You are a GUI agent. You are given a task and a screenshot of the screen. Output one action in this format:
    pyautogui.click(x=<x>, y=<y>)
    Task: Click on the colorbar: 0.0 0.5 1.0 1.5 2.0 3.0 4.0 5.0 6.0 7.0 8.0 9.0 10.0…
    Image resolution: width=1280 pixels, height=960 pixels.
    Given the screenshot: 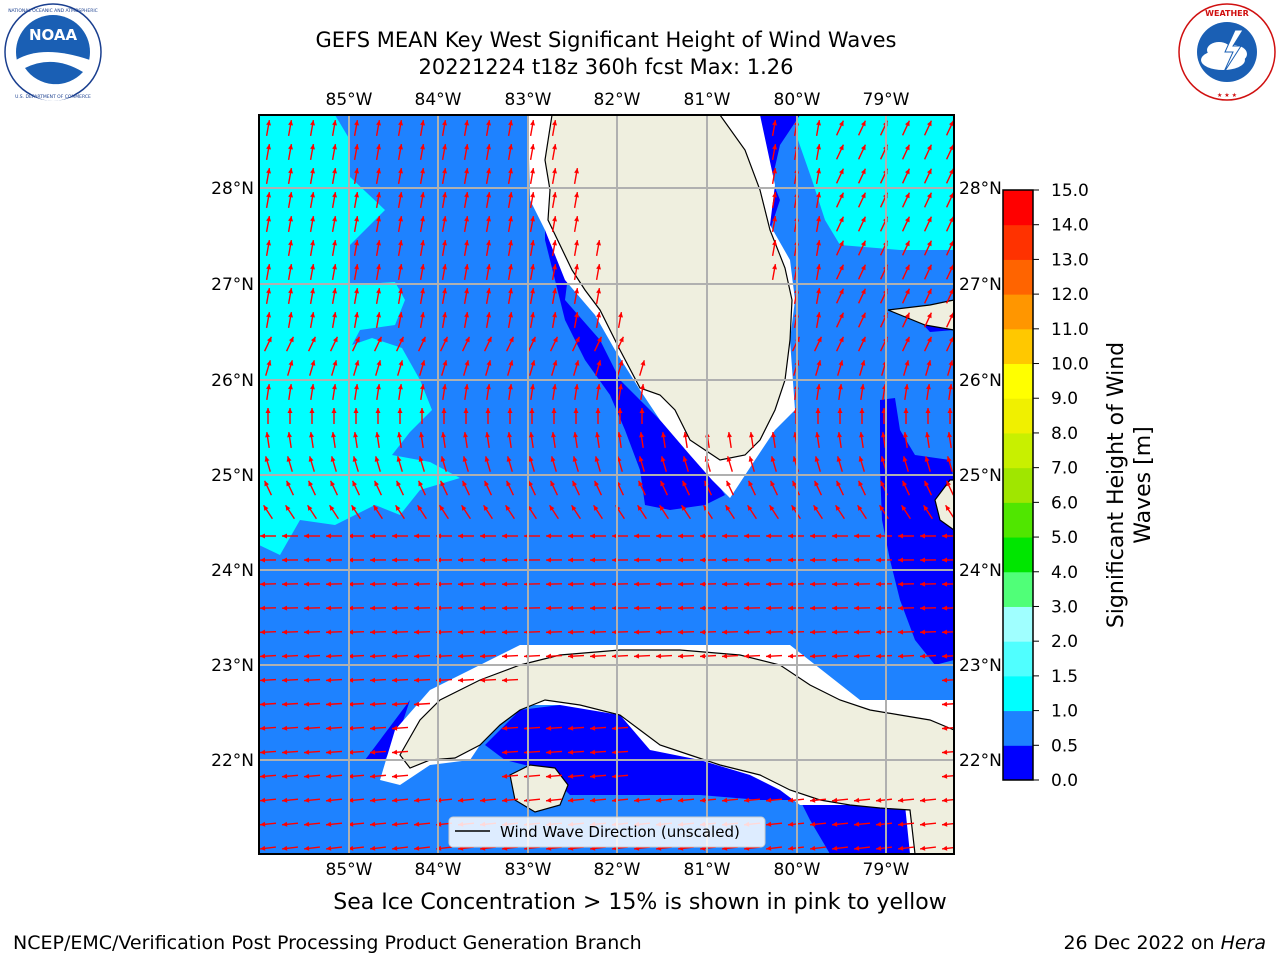 What is the action you would take?
    pyautogui.click(x=1045, y=486)
    